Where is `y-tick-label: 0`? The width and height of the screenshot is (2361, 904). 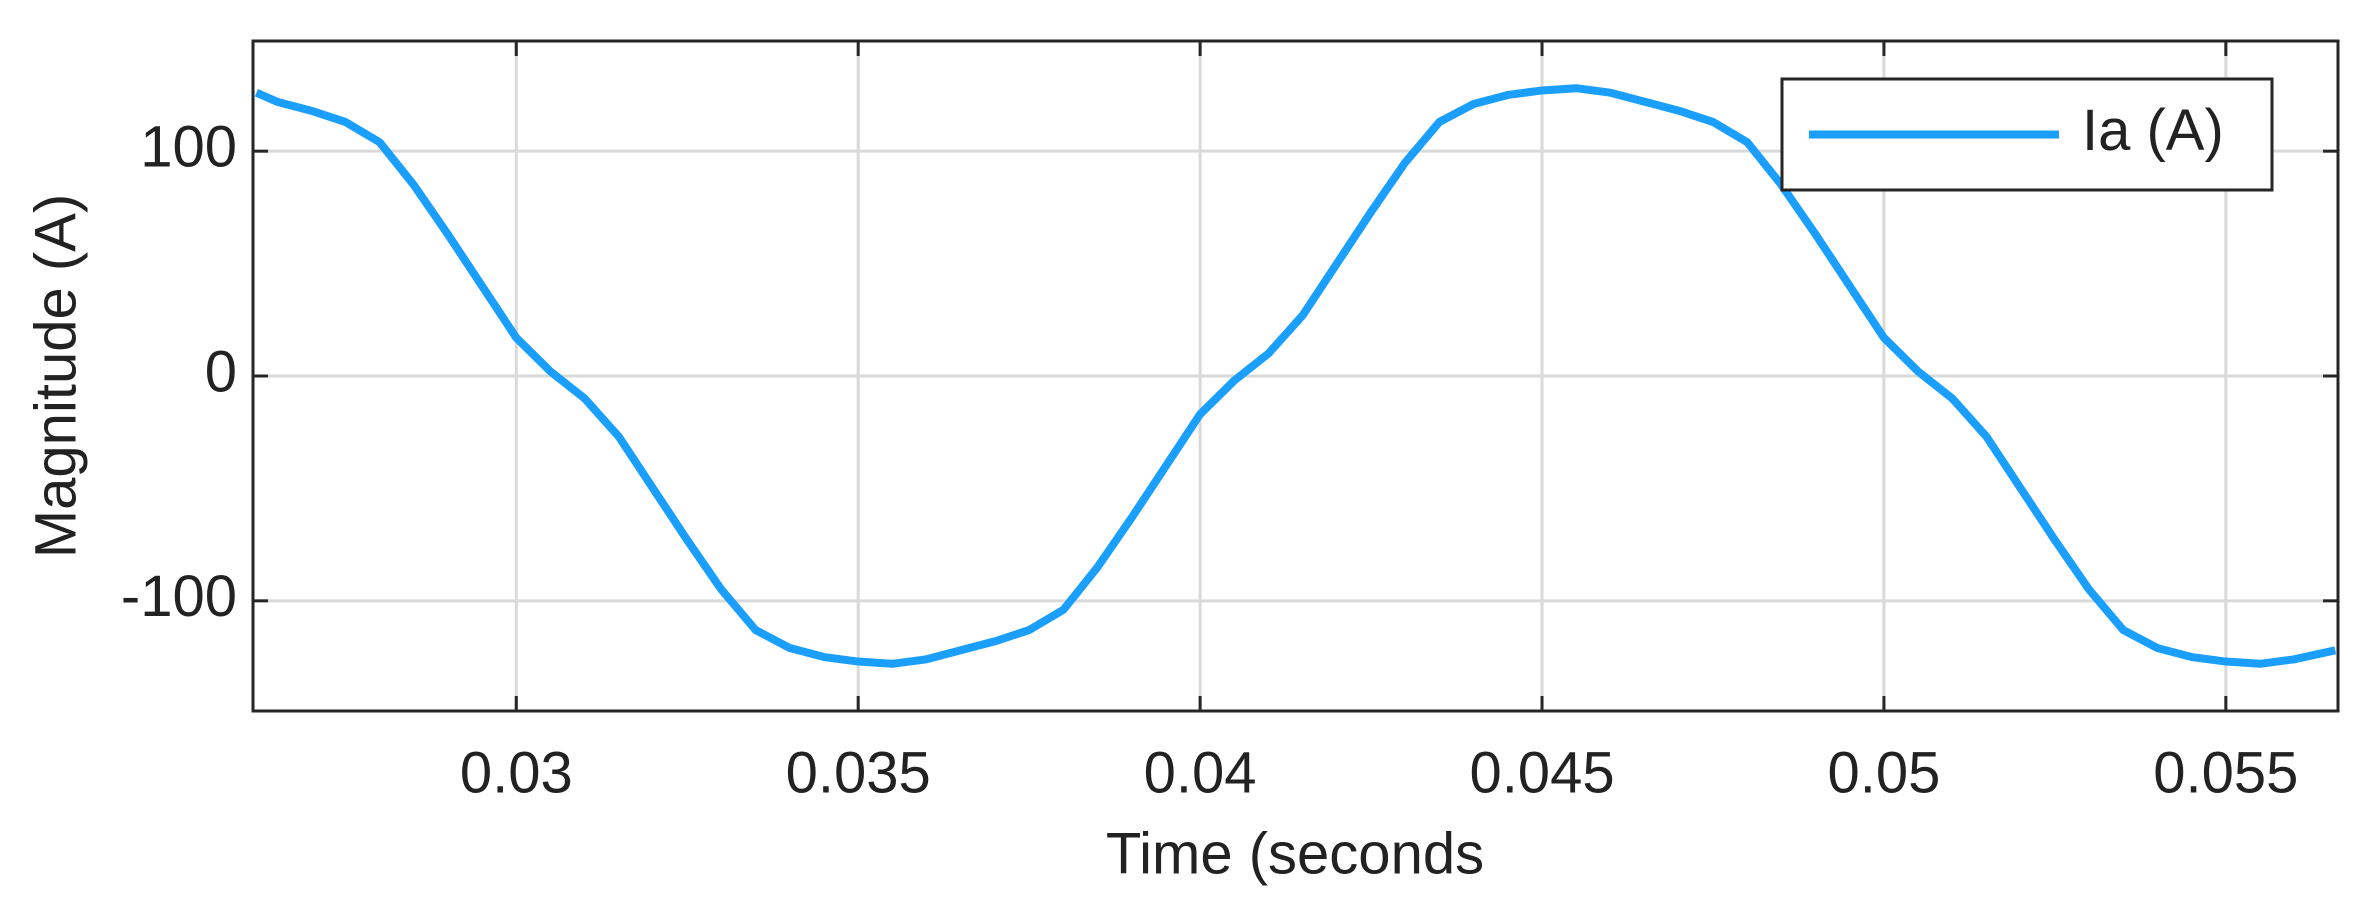
y-tick-label: 0 is located at coordinates (221, 371).